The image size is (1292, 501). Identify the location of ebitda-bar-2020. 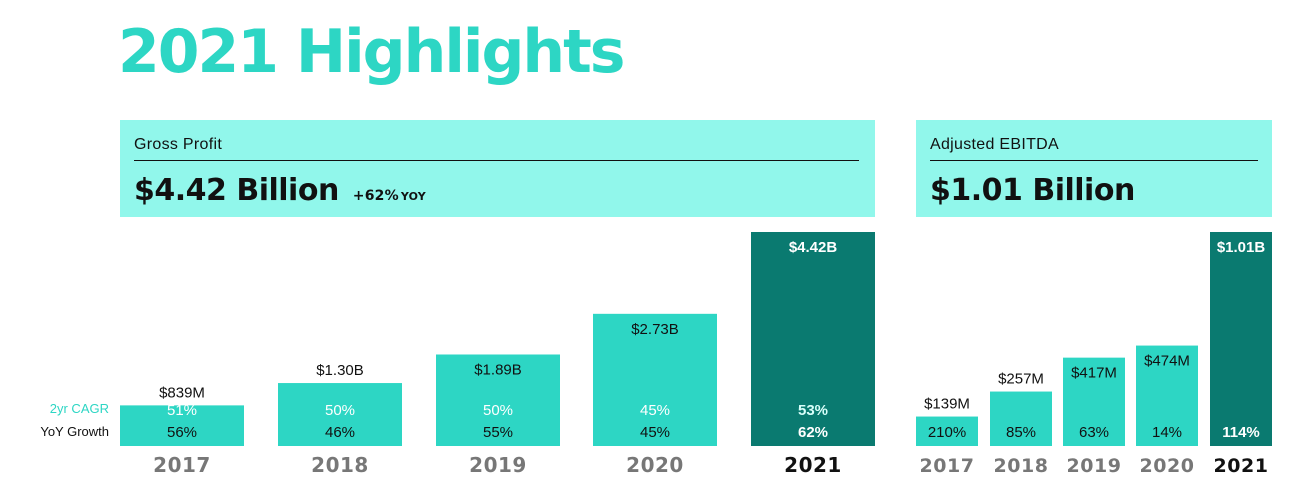
(1167, 395).